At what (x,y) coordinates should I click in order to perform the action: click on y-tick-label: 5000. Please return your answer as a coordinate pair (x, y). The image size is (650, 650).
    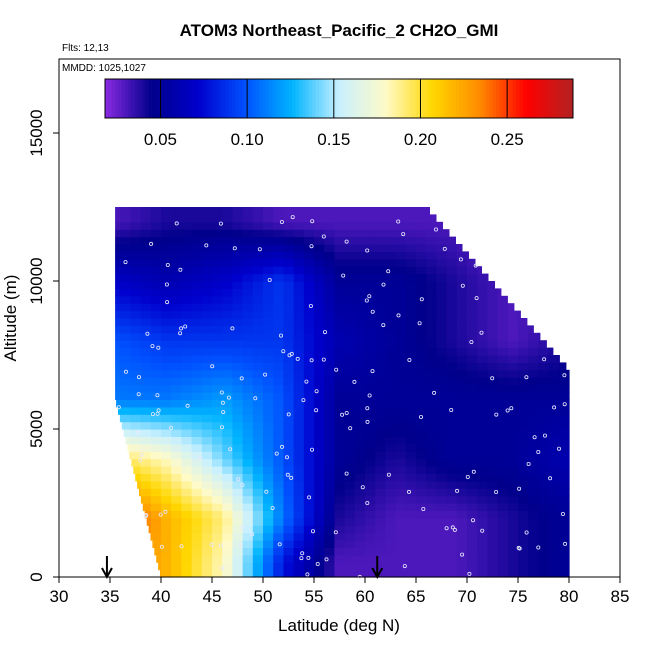
    Looking at the image, I should click on (36, 429).